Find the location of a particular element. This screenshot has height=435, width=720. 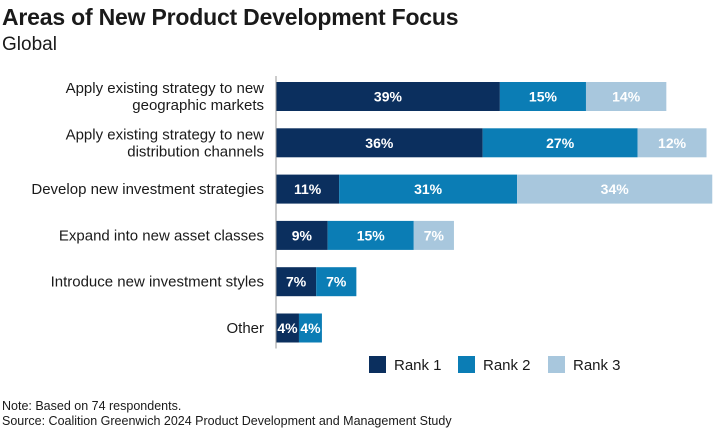

footnote-respondents: Note: Based on 74 respondents. is located at coordinates (92, 406).